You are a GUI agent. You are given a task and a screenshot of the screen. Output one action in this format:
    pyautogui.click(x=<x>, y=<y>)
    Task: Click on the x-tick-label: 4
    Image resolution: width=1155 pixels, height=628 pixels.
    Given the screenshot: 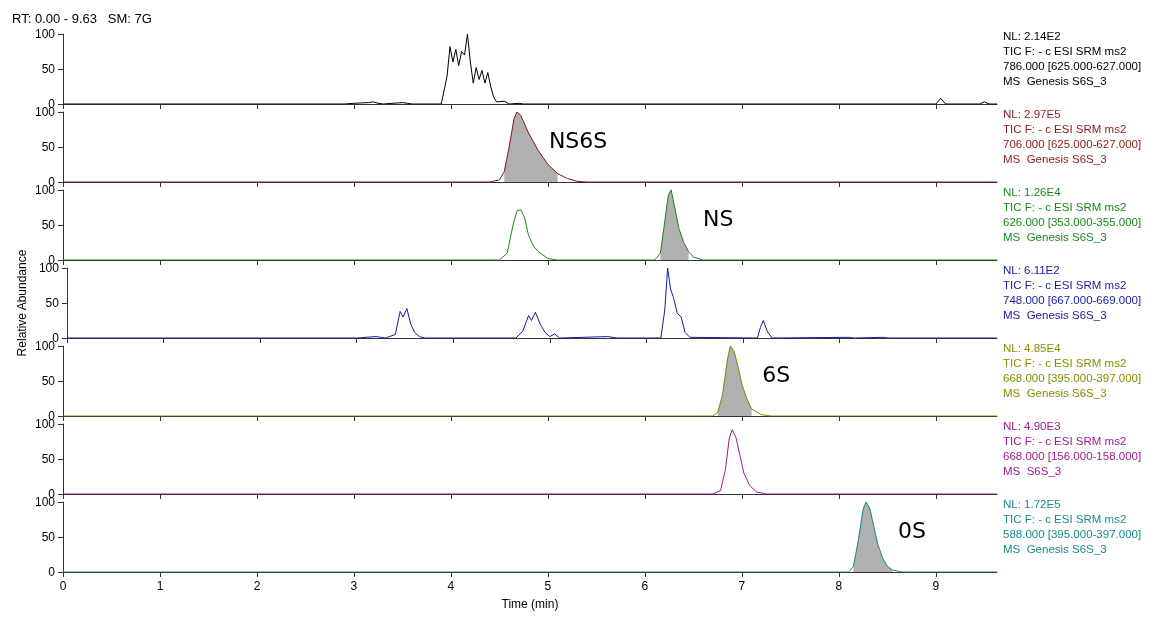 What is the action you would take?
    pyautogui.click(x=451, y=586)
    